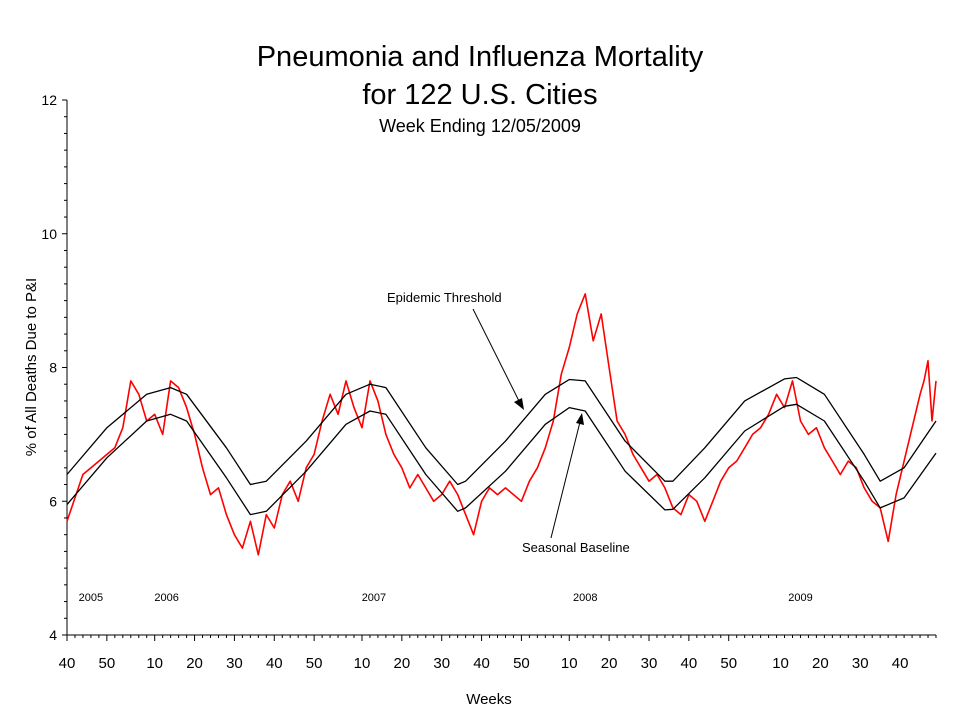 Image resolution: width=960 pixels, height=725 pixels. I want to click on y-tick-label: 10, so click(49, 234).